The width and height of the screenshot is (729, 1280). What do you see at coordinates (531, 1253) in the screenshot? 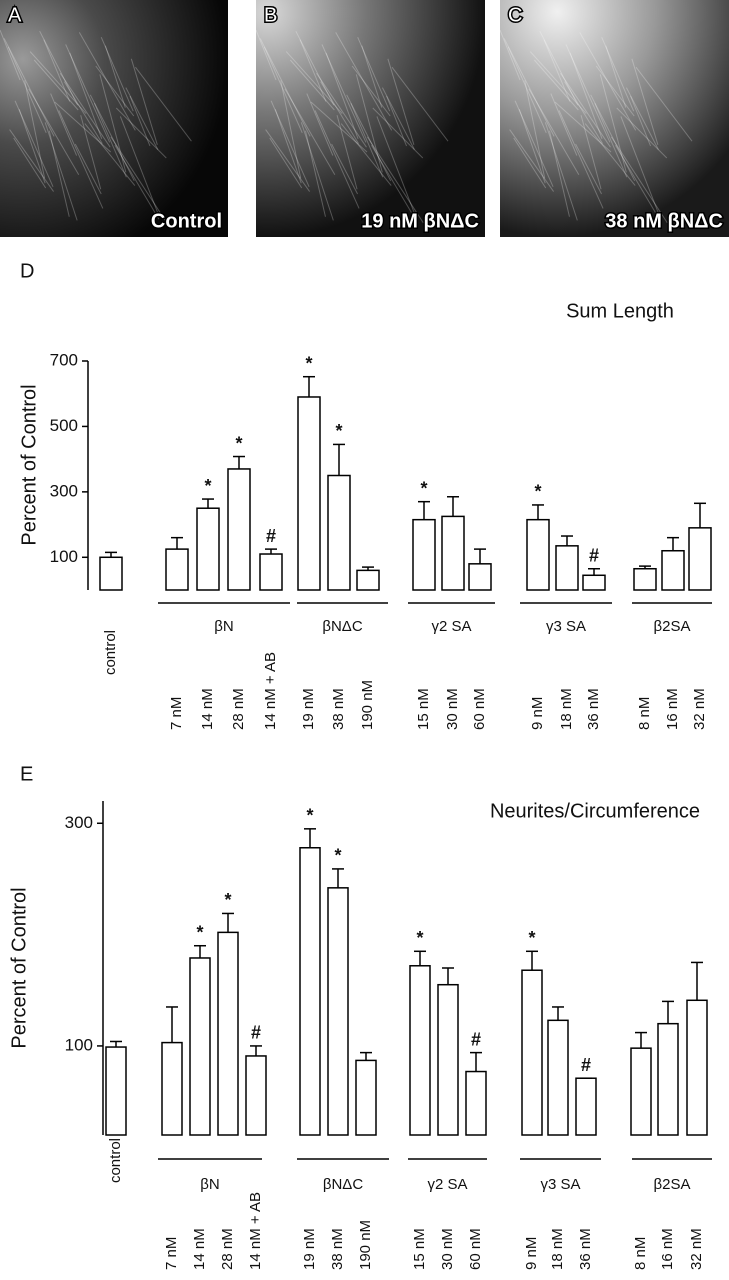
I see `x-tick-label: 9 nM` at bounding box center [531, 1253].